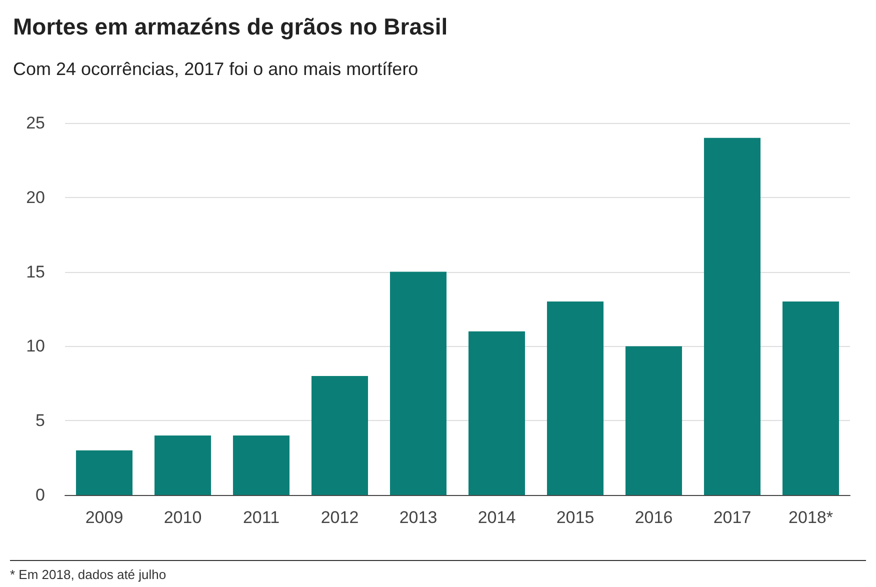  I want to click on y-tick-label: 0, so click(40, 495).